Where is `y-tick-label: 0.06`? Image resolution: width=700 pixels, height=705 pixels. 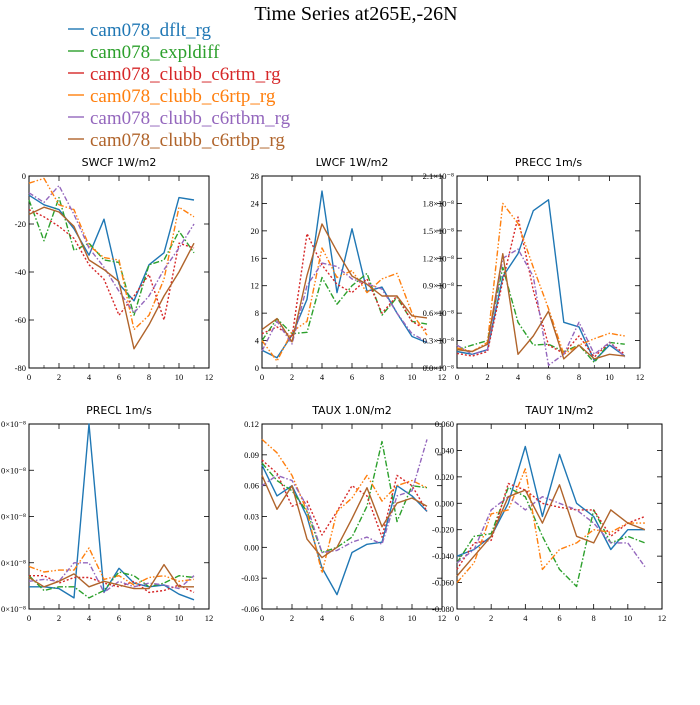 y-tick-label: 0.06 is located at coordinates (251, 486).